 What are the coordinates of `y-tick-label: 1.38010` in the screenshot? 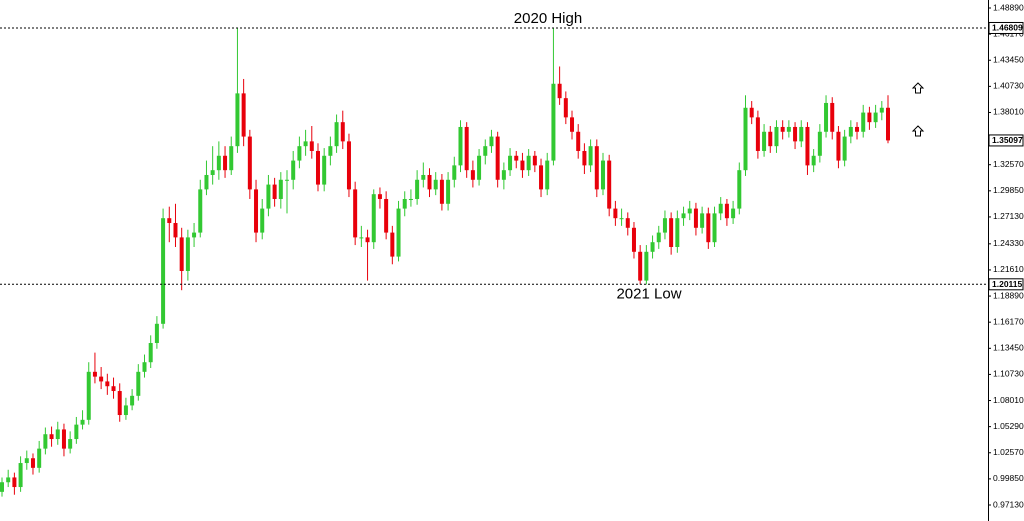 It's located at (1008, 112).